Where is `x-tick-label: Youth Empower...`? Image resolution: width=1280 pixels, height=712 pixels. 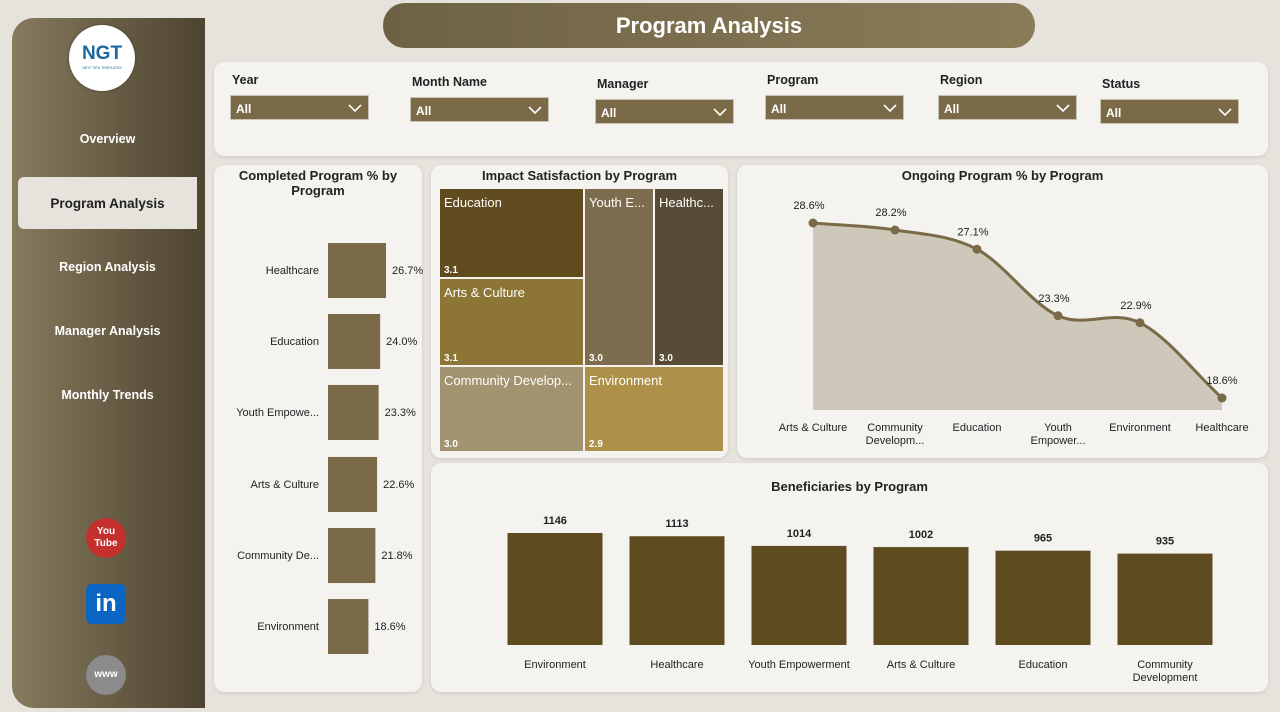 x-tick-label: Youth Empower... is located at coordinates (1058, 434).